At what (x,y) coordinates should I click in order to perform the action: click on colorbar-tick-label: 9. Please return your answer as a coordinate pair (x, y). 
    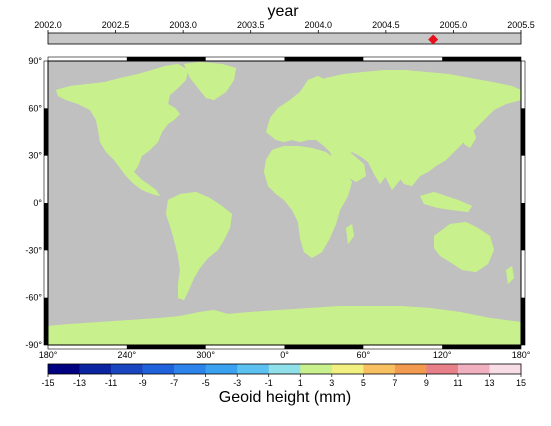
    Looking at the image, I should click on (426, 383).